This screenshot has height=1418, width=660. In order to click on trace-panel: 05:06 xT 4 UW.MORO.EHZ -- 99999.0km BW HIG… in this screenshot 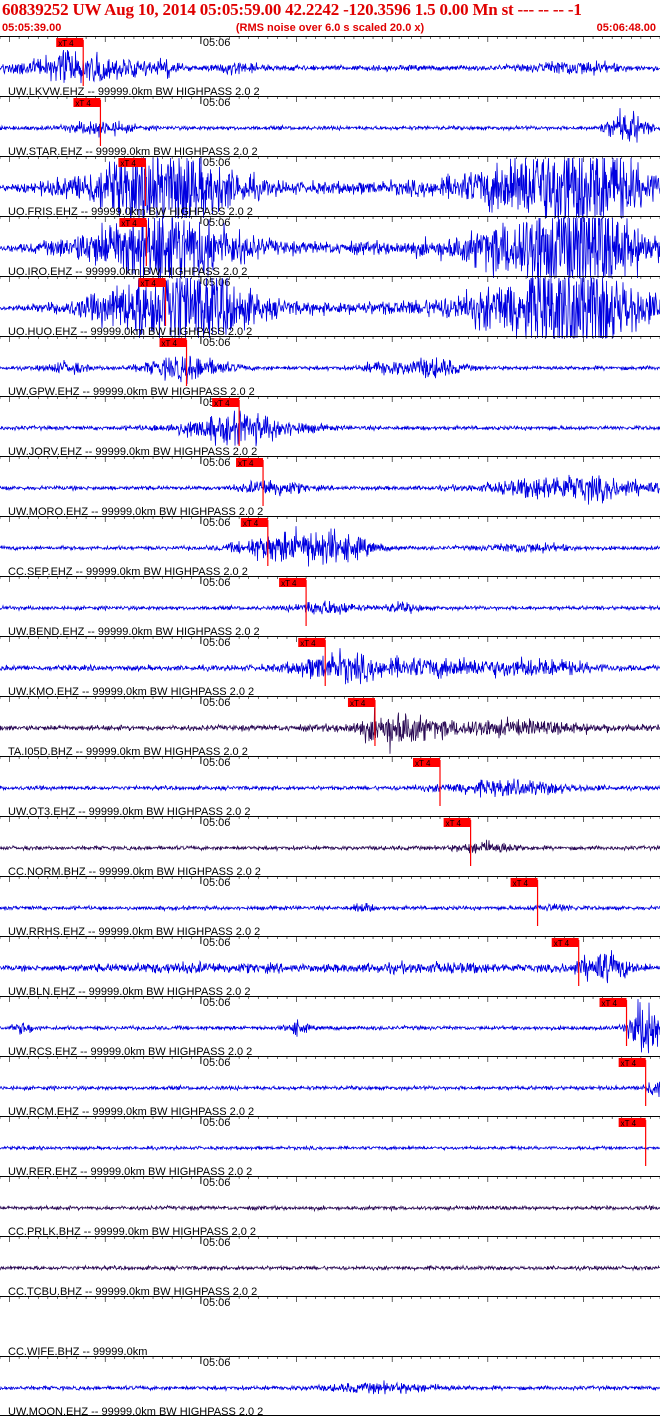, I will do `click(330, 487)`.